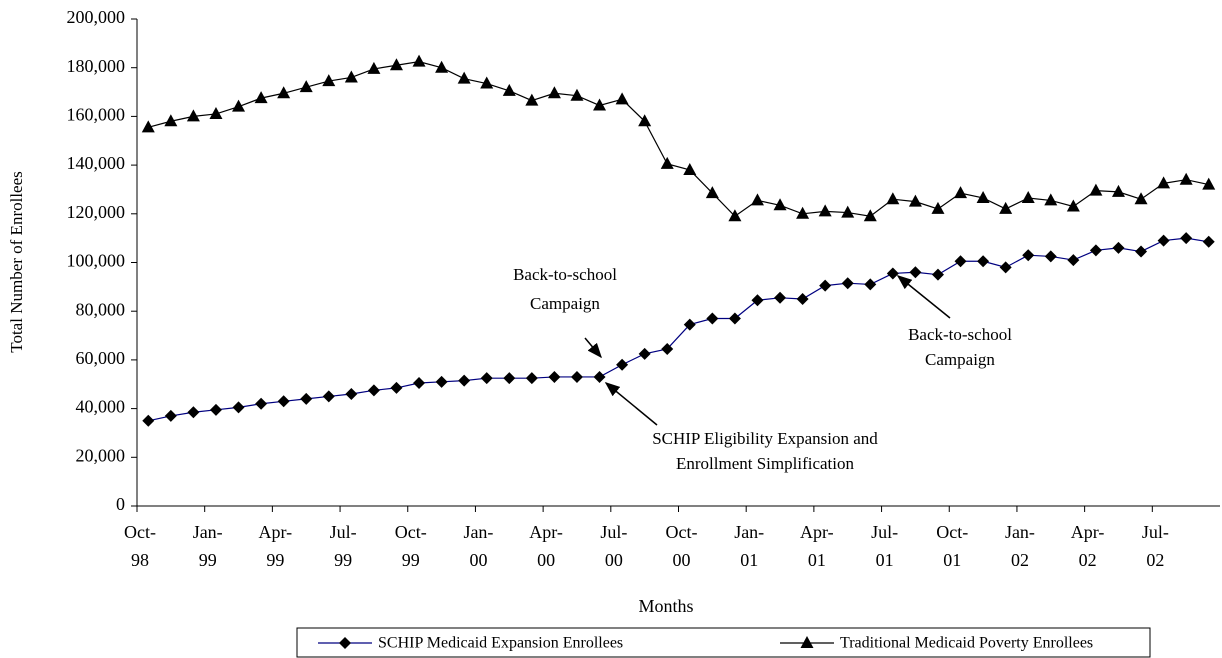  Describe the element at coordinates (207, 546) in the screenshot. I see `x-tick-label: Jan-99` at that location.